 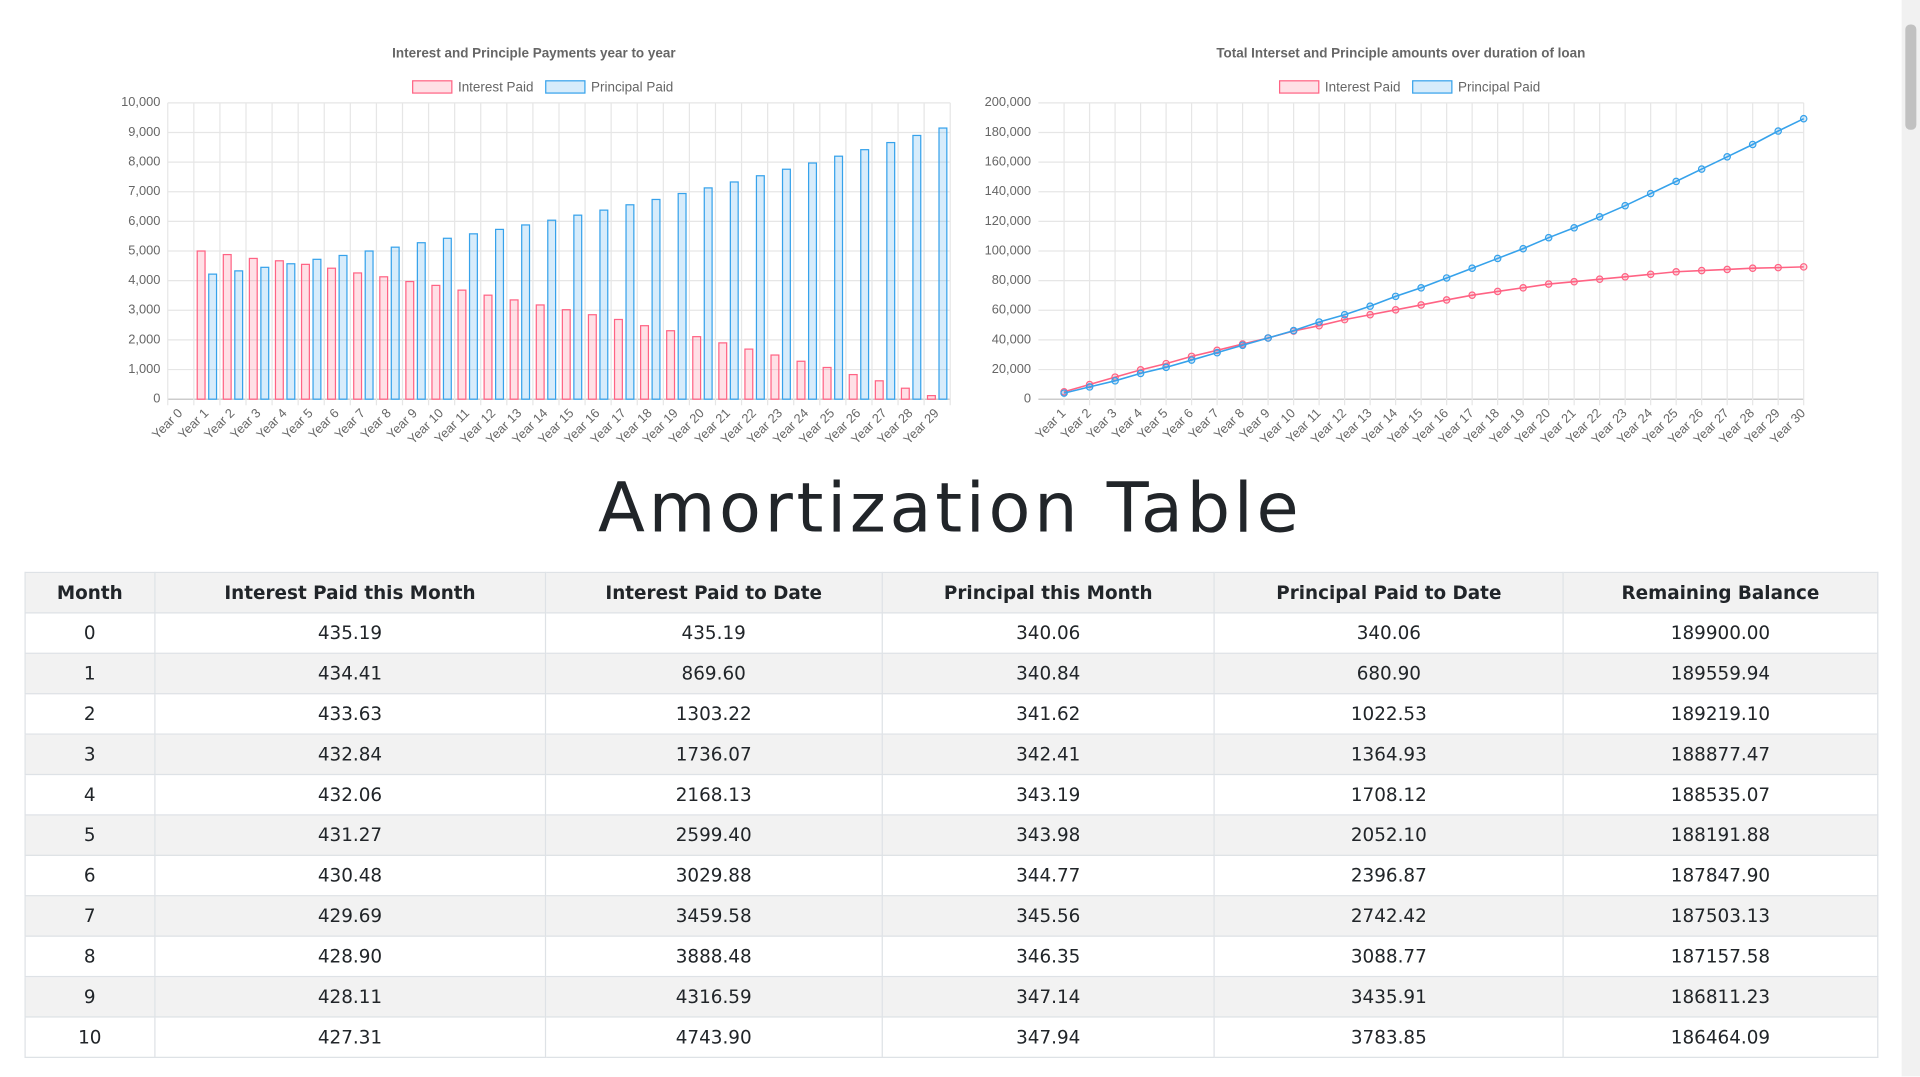 What do you see at coordinates (1388, 794) in the screenshot?
I see `table-cell: 1708.12` at bounding box center [1388, 794].